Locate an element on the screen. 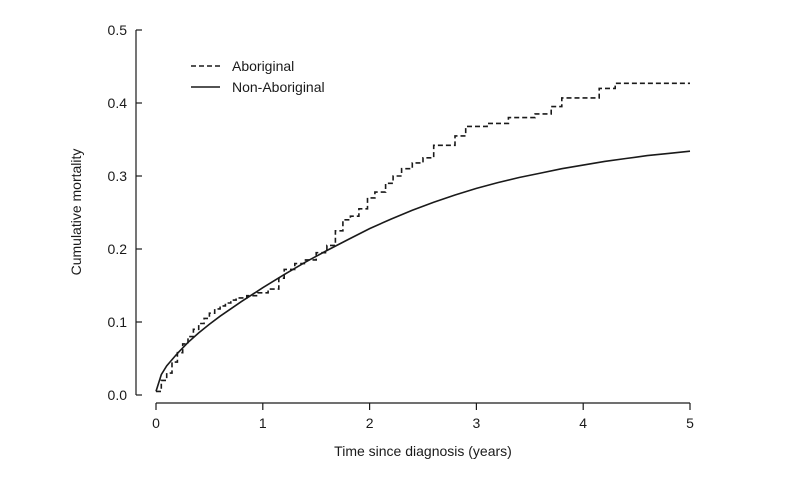  legend-label-non-aboriginal: Non-Aboriginal is located at coordinates (278, 87).